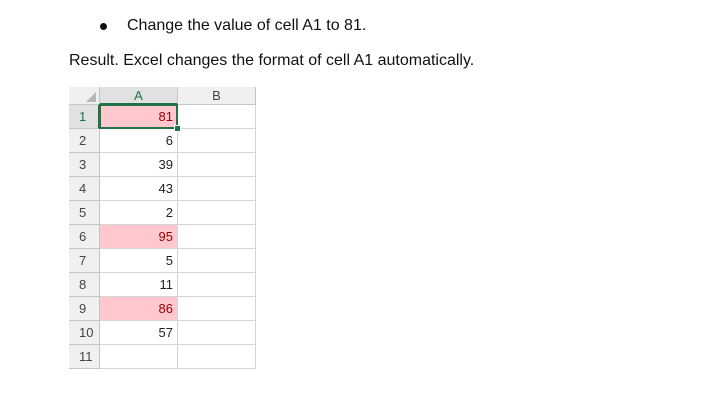 The image size is (727, 419). I want to click on row-header: 3, so click(84, 165).